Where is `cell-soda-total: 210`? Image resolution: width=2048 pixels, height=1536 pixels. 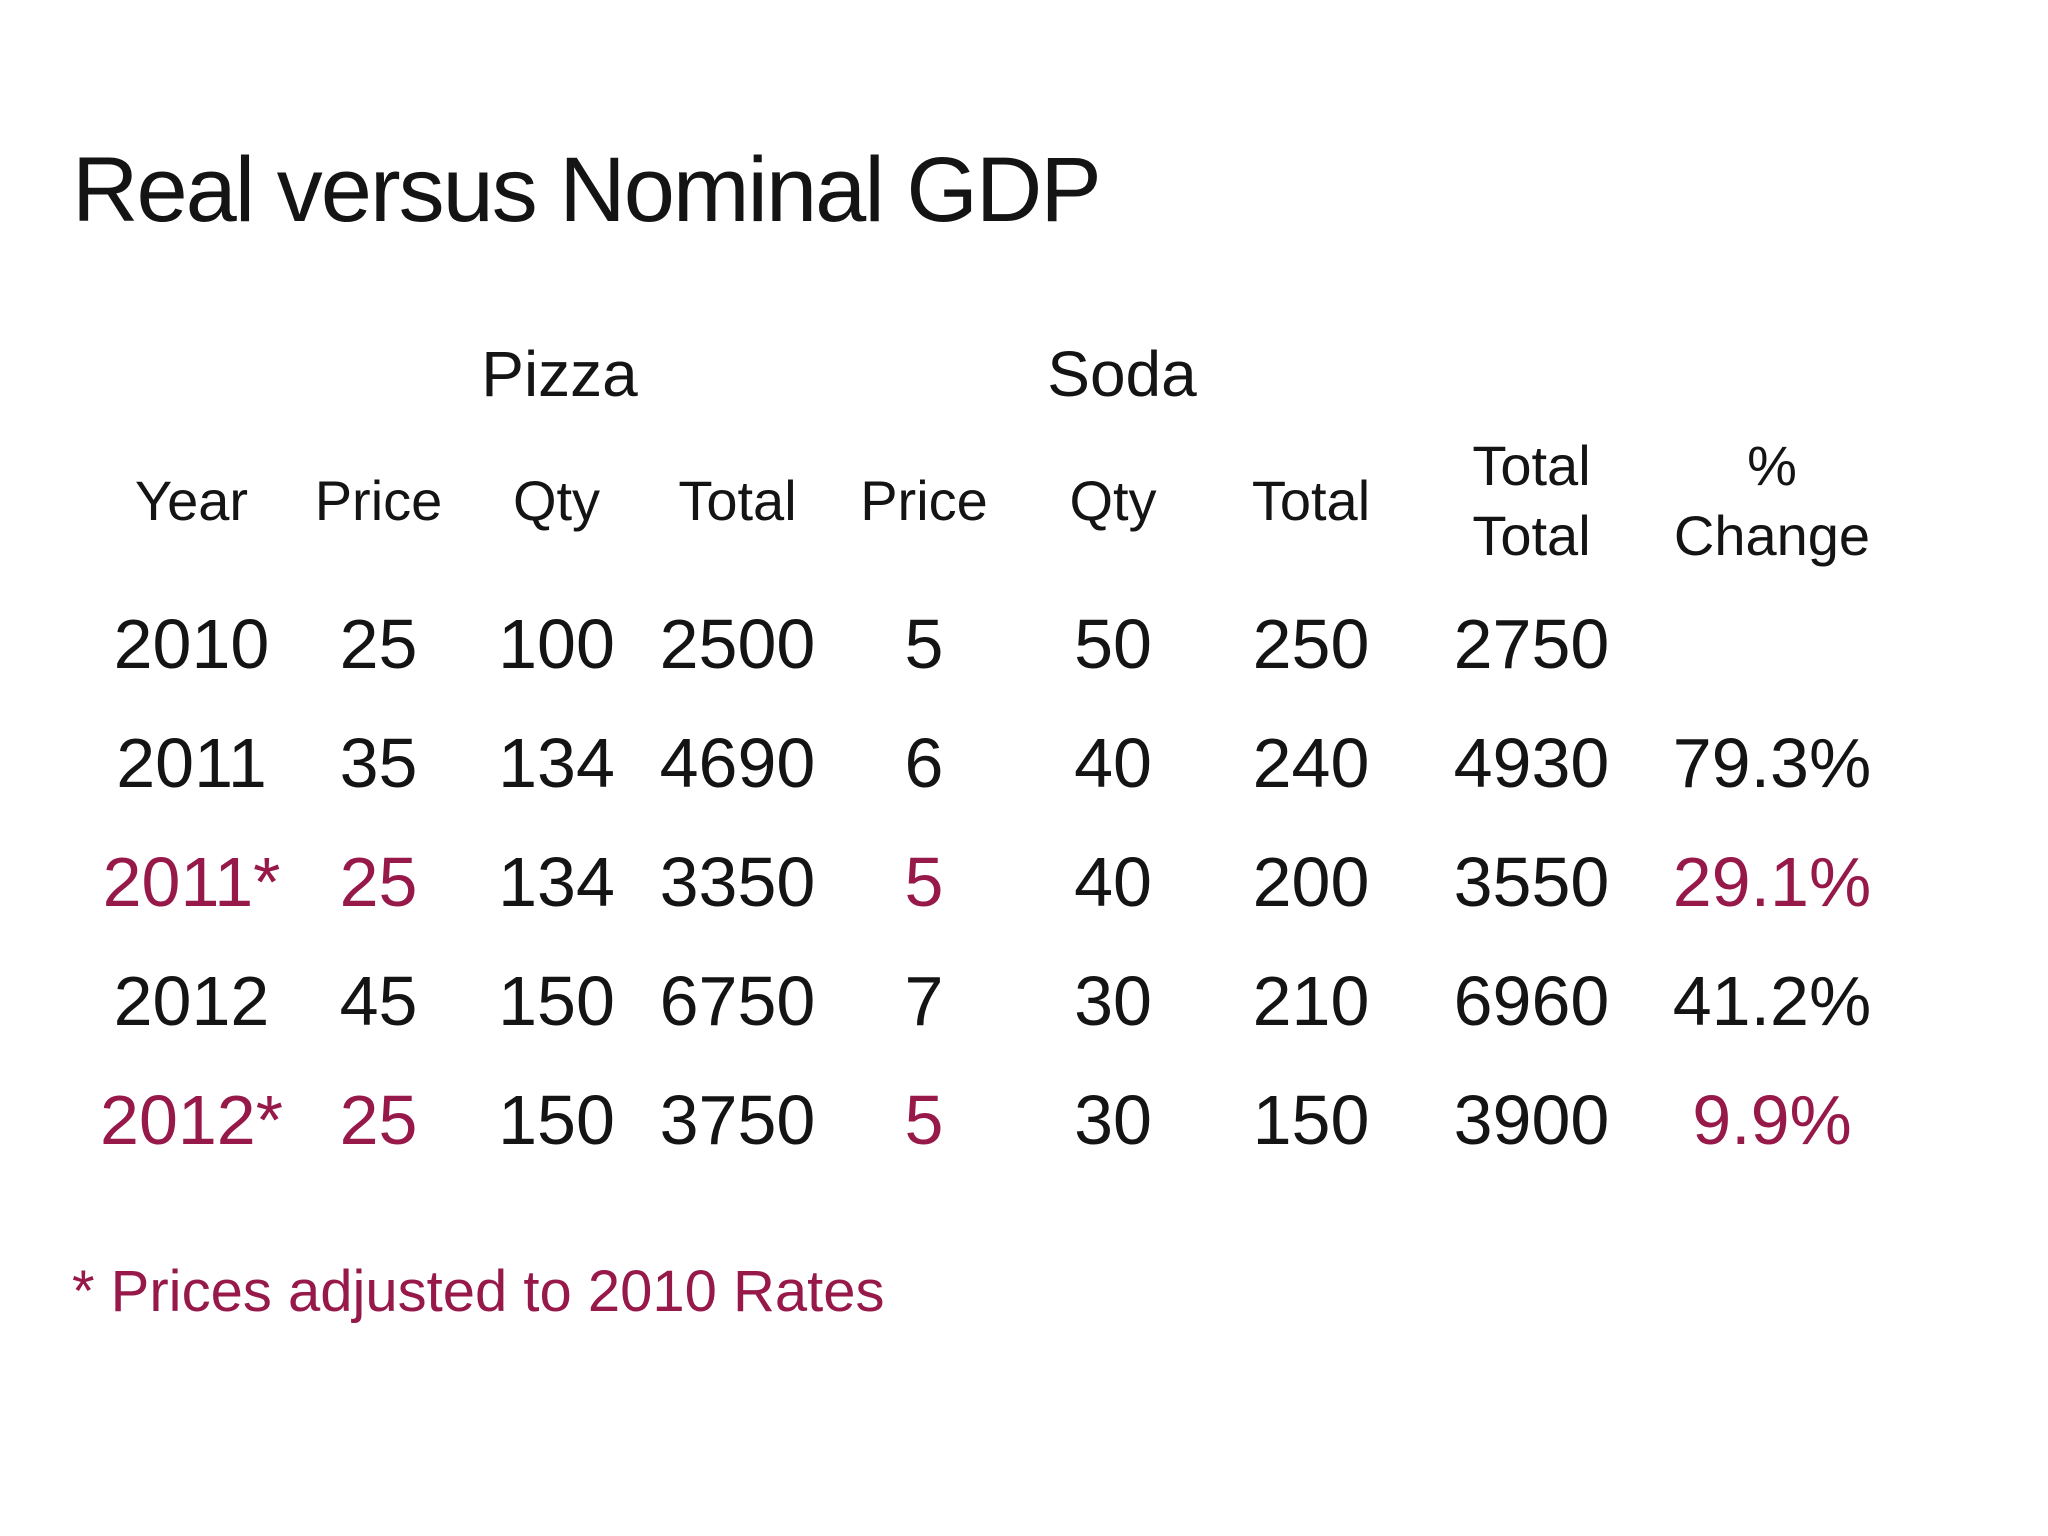 cell-soda-total: 210 is located at coordinates (1311, 1000).